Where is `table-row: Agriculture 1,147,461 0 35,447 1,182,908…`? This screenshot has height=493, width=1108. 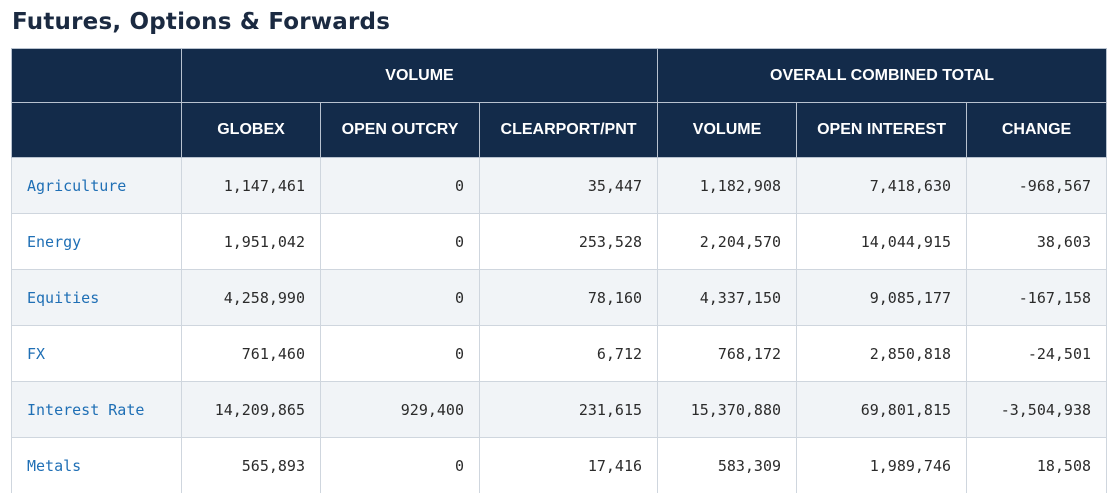 table-row: Agriculture 1,147,461 0 35,447 1,182,908… is located at coordinates (559, 185).